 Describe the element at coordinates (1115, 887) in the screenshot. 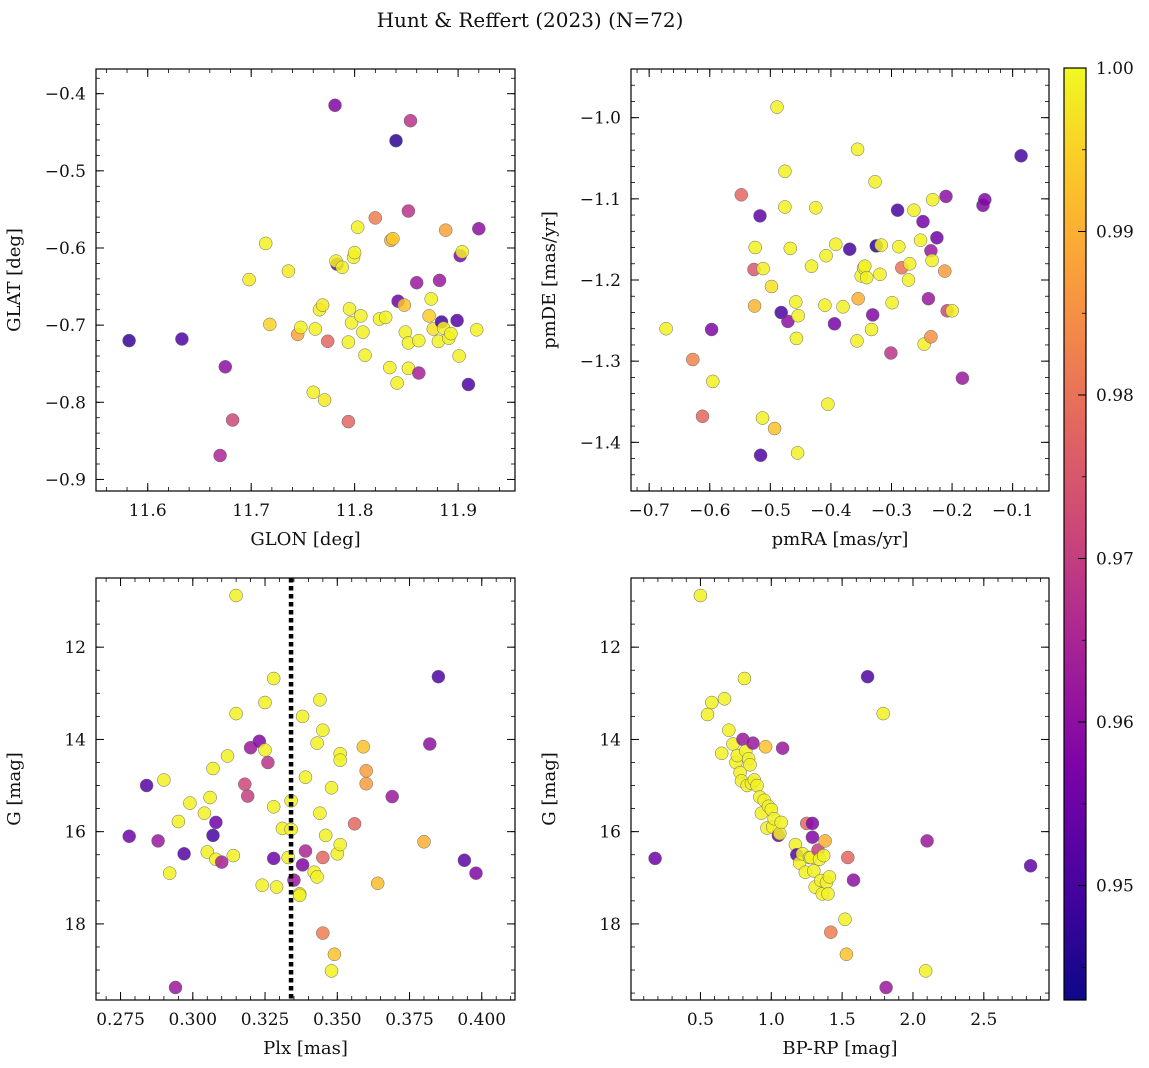

I see `colorbar-tick-label: 0.95` at that location.